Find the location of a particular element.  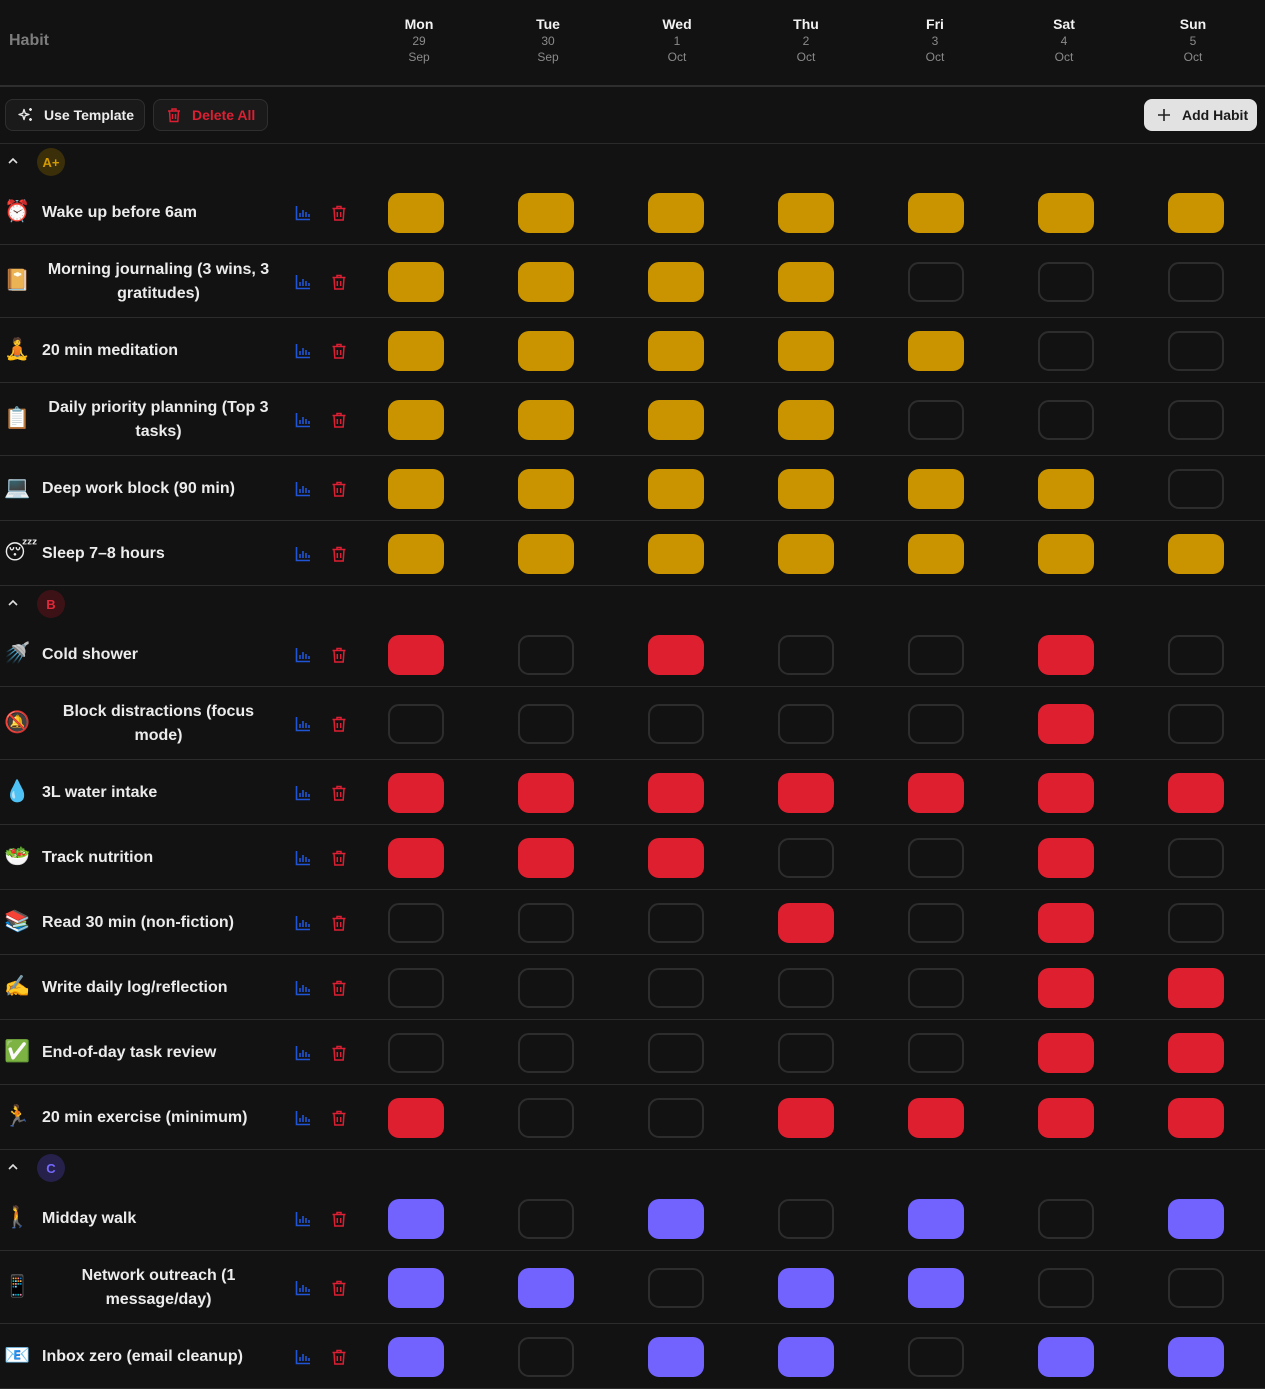

add-habit-button: Add Habit is located at coordinates (1200, 115).